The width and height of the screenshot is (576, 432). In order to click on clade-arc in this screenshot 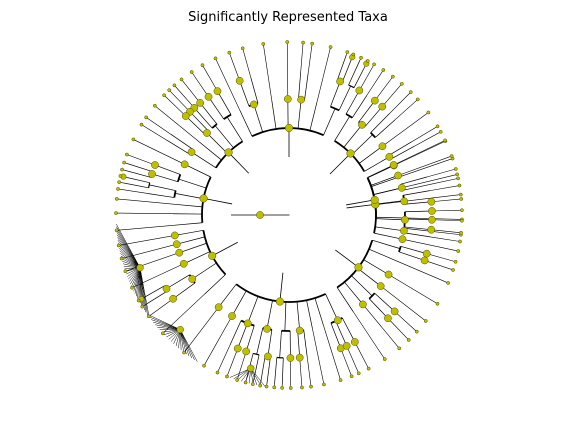, I will do `click(349, 116)`.